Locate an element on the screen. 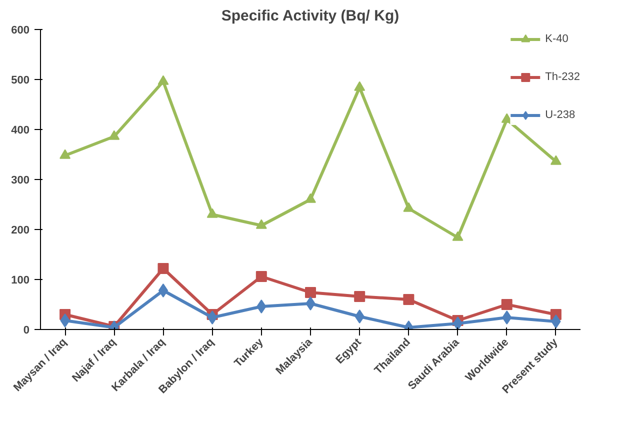 This screenshot has width=641, height=448. legend-label: K-40 is located at coordinates (556, 39).